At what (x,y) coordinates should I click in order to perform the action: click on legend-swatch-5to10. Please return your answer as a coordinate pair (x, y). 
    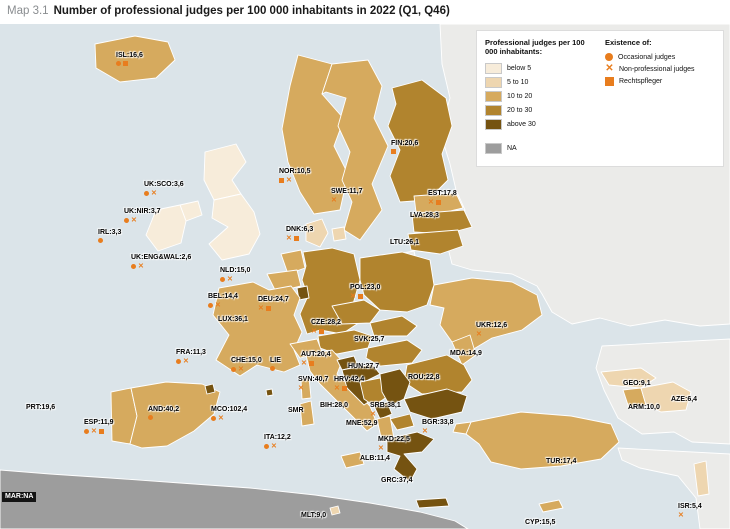
    Looking at the image, I should click on (493, 82).